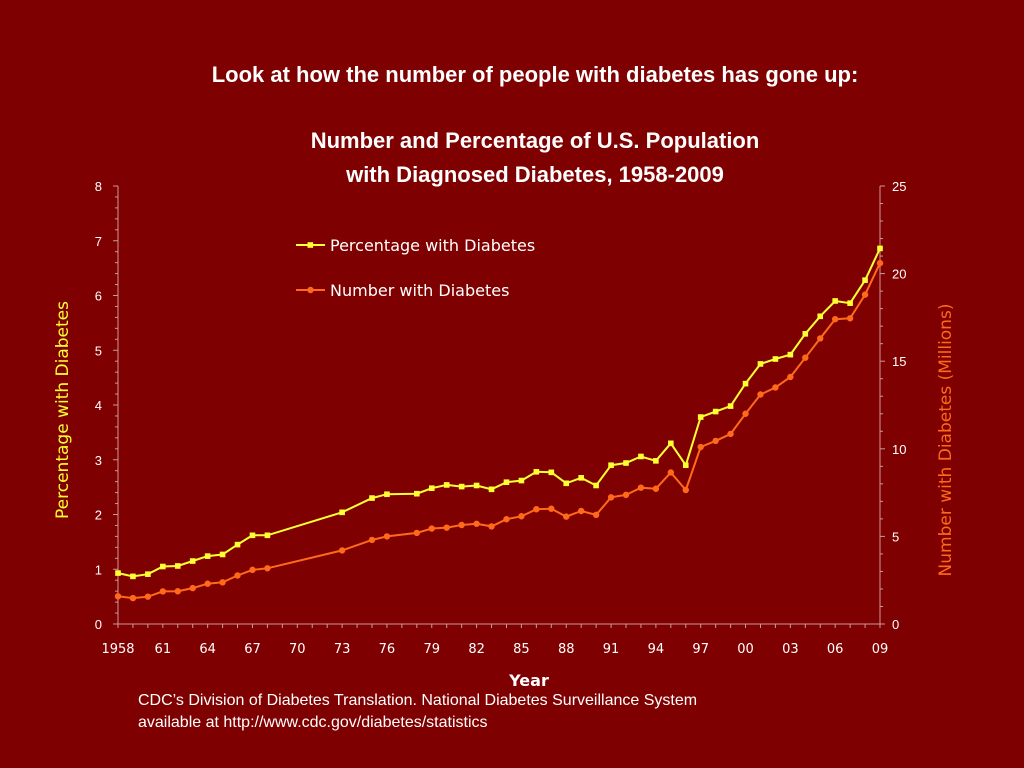 The image size is (1024, 768). I want to click on left-tick-label: 7, so click(98, 241).